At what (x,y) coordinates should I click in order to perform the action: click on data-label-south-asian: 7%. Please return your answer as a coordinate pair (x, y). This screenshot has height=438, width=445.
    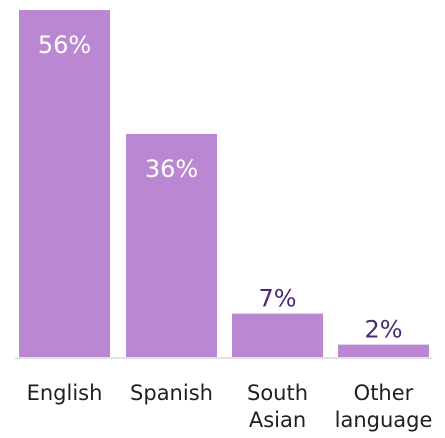
    Looking at the image, I should click on (277, 299).